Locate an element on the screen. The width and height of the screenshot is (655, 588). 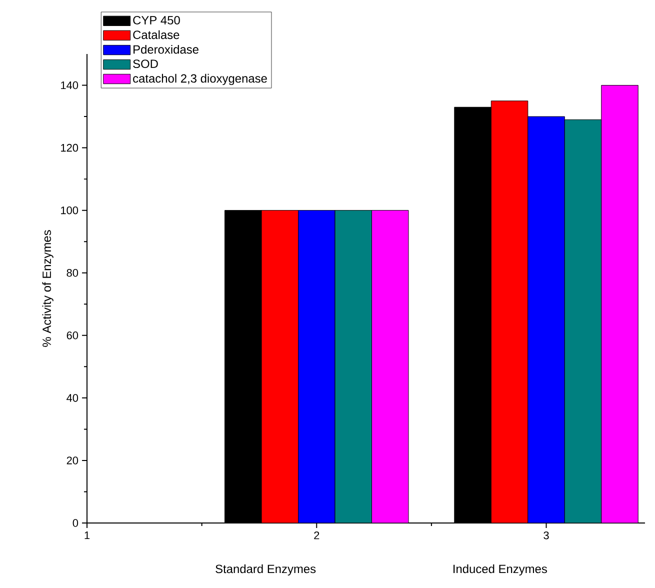
legend-label: Pderoxidase is located at coordinates (166, 49).